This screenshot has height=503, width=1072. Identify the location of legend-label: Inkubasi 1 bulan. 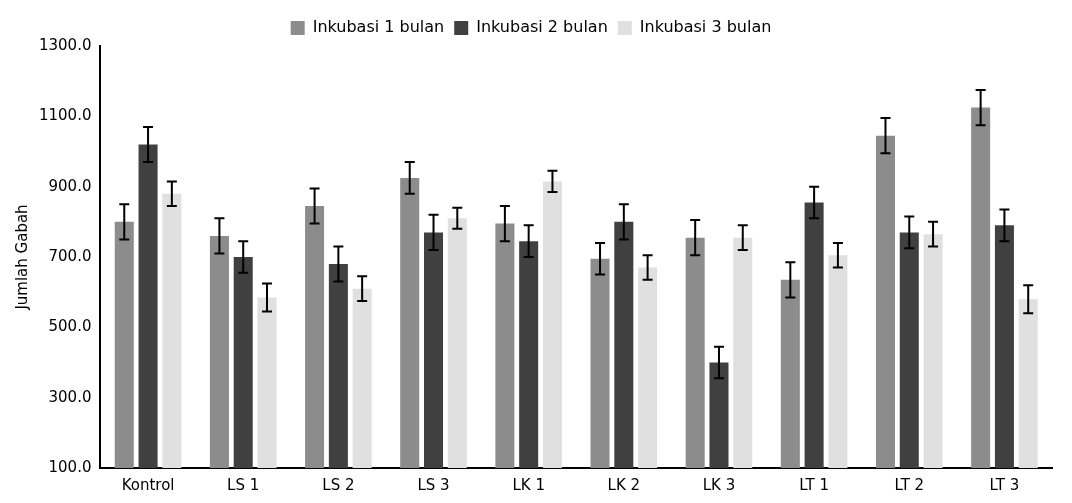
(378, 27).